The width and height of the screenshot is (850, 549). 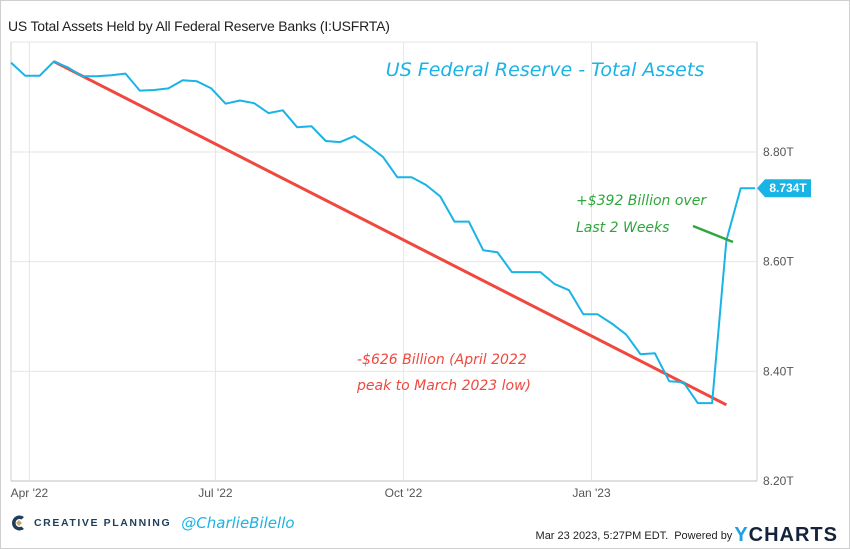 I want to click on x-tick-label: Jan '23, so click(x=591, y=493).